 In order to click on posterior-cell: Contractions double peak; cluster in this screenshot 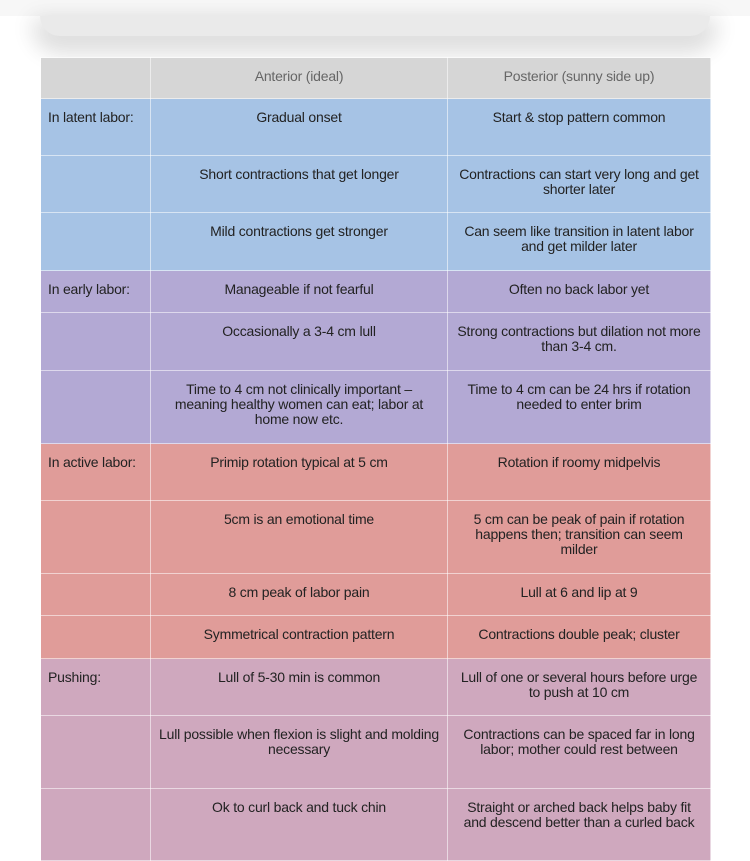, I will do `click(579, 637)`.